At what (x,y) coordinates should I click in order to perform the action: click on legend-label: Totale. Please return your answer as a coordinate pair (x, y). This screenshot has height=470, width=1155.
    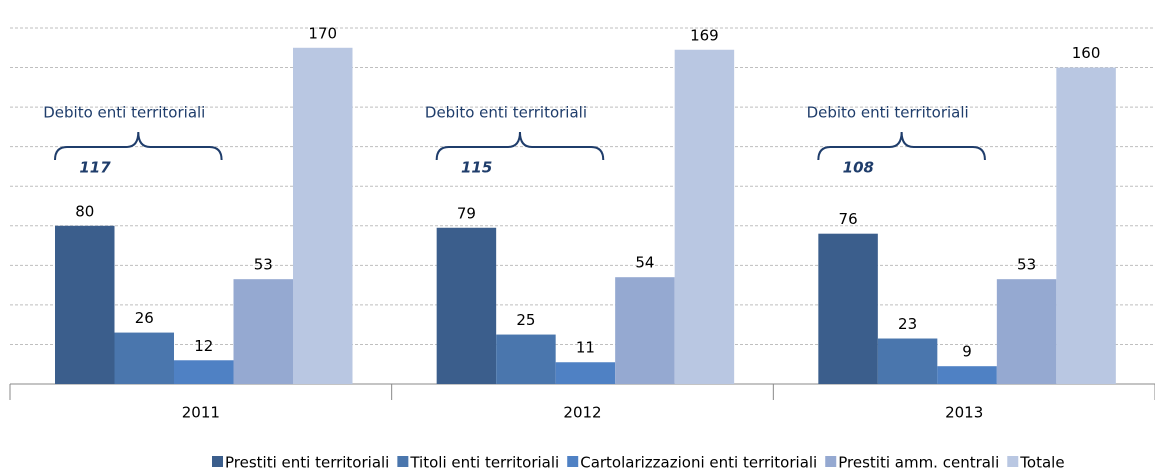
    Looking at the image, I should click on (1041, 462).